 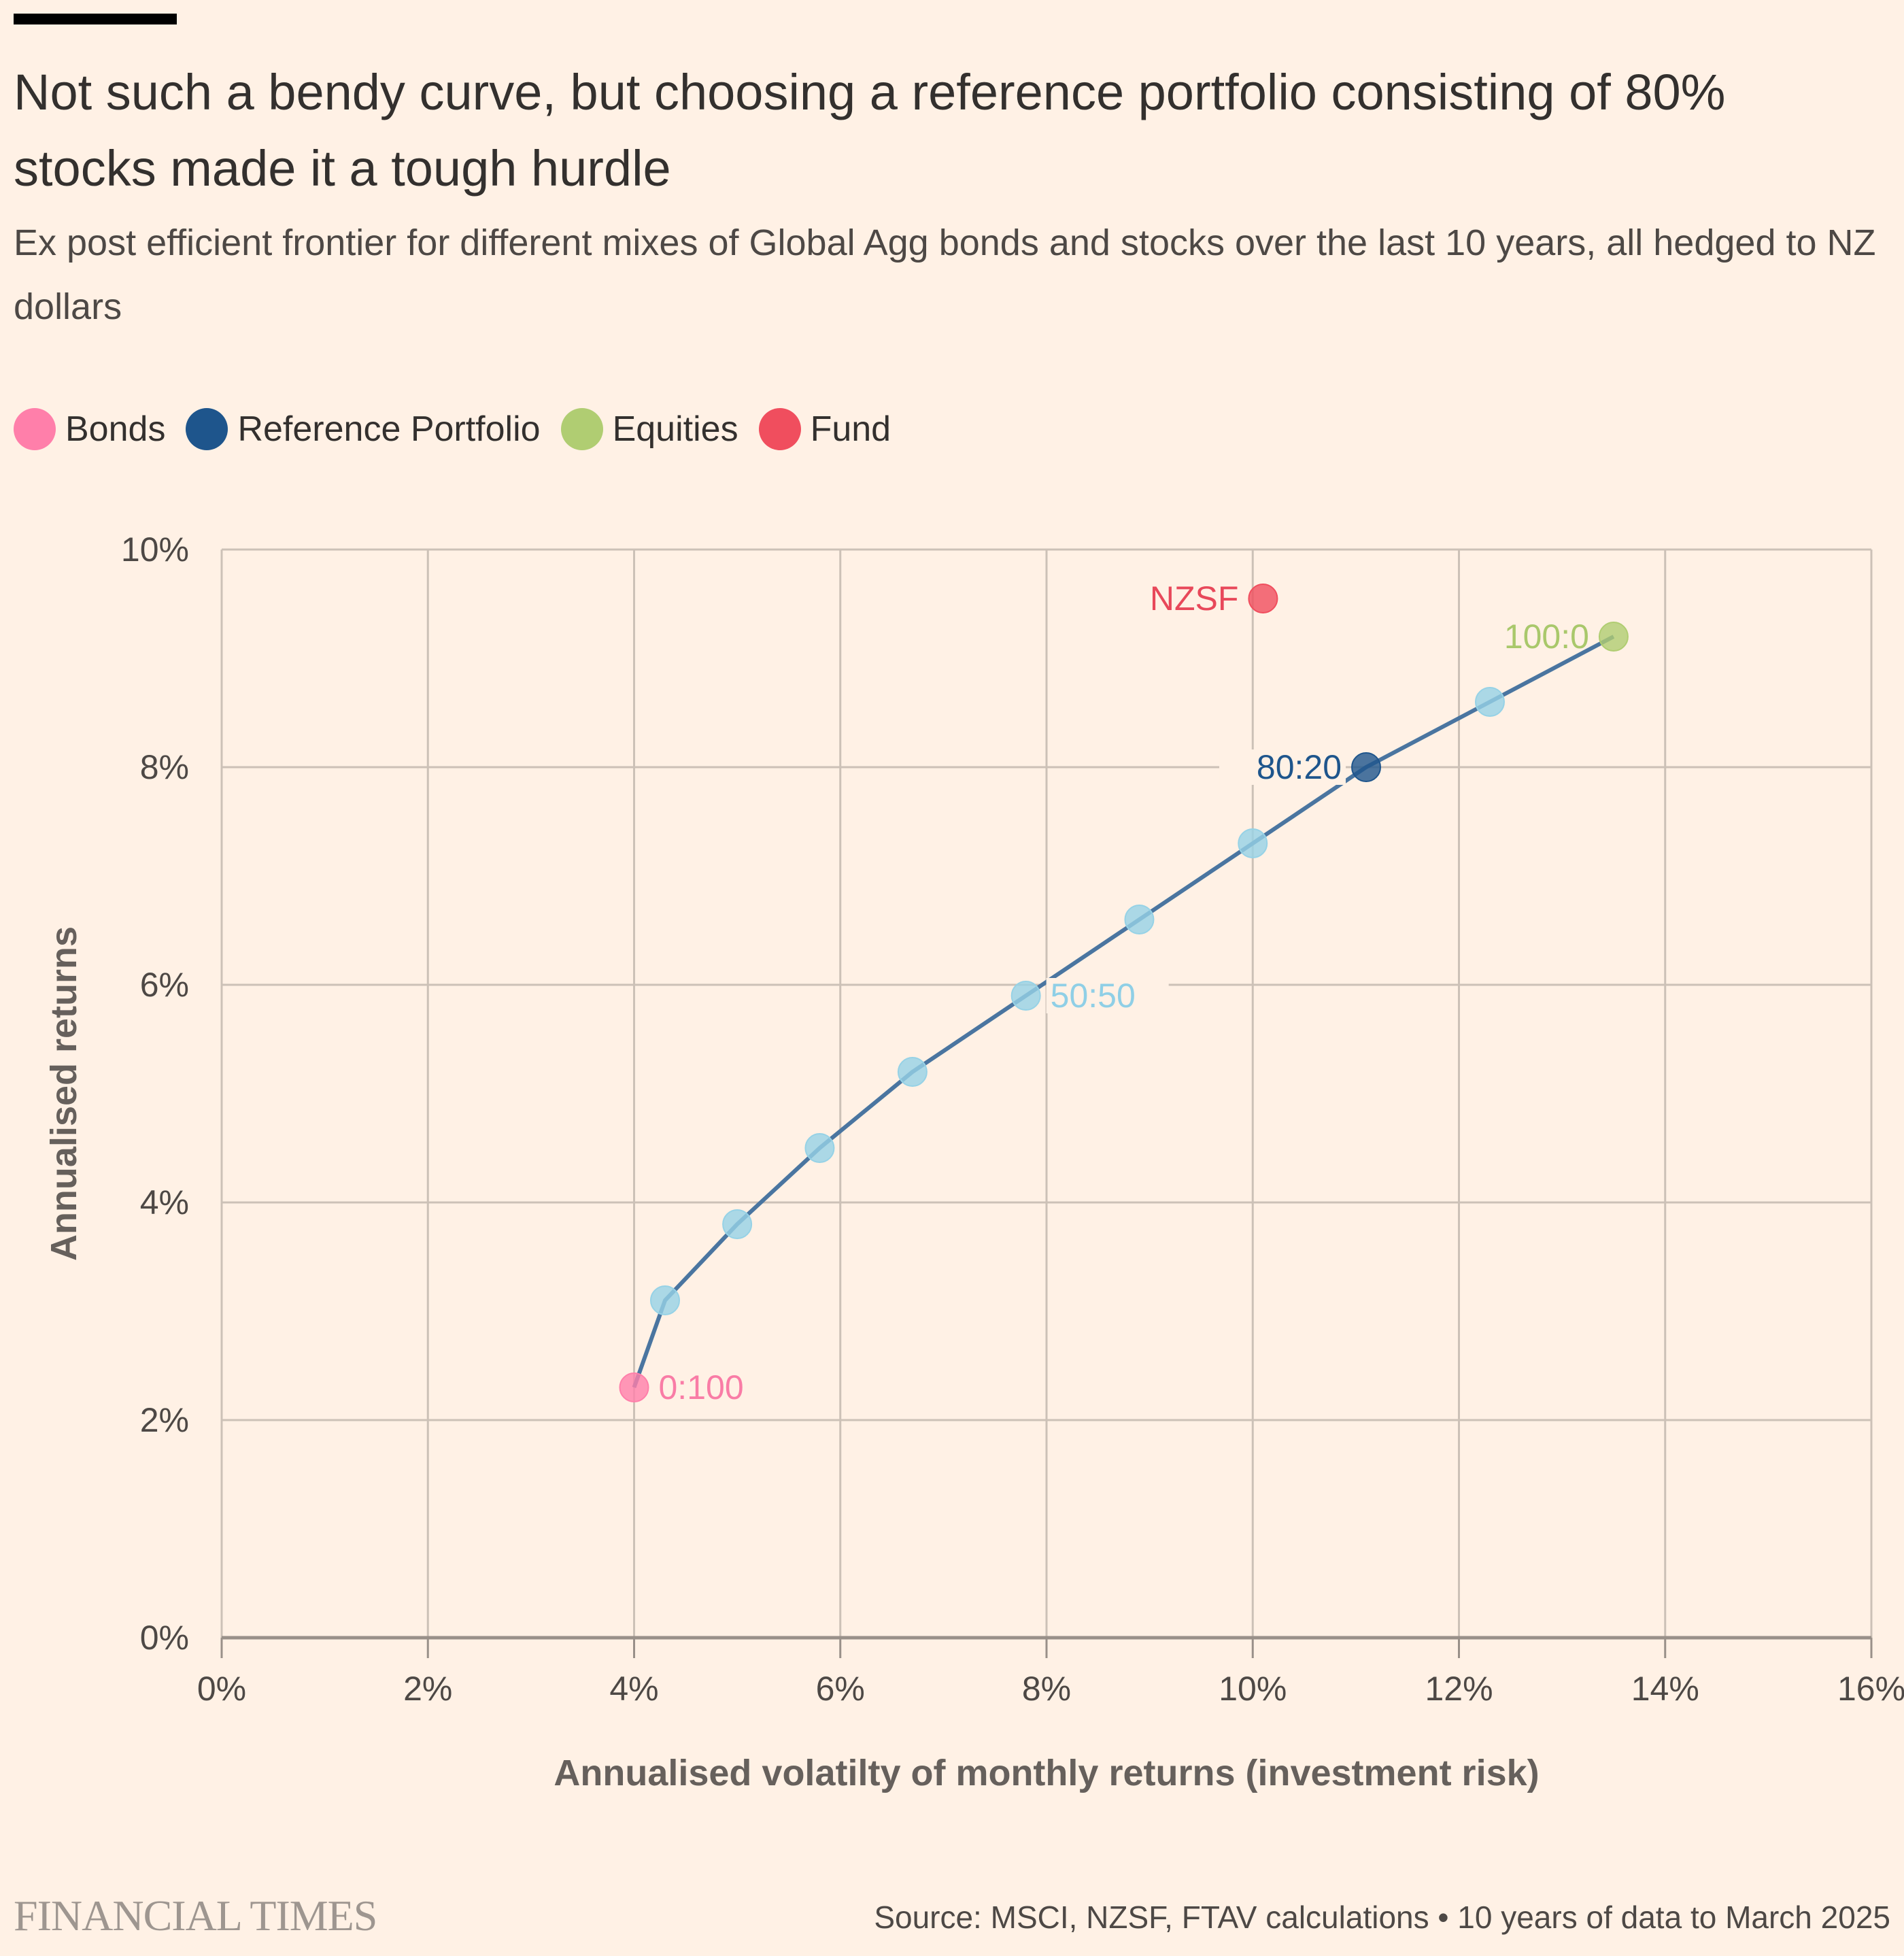 What do you see at coordinates (1300, 767) in the screenshot?
I see `point-label: 80:20` at bounding box center [1300, 767].